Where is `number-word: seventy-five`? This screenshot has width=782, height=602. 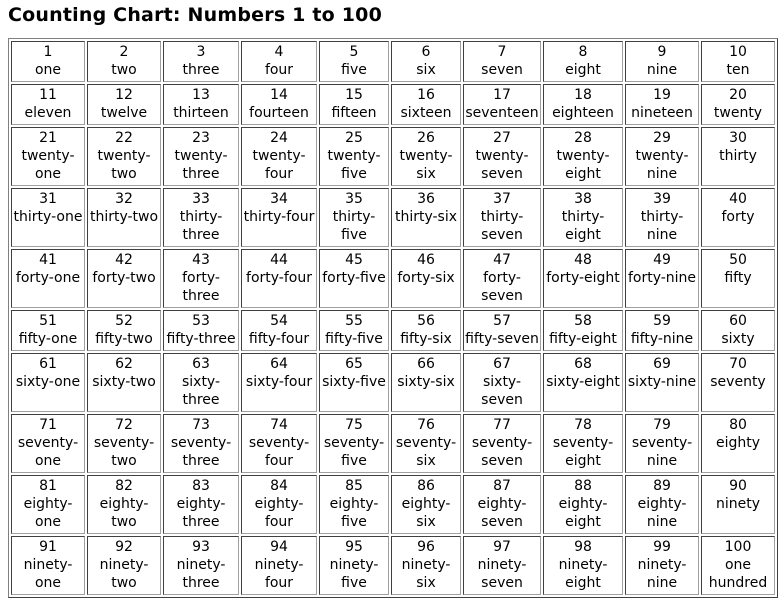 number-word: seventy-five is located at coordinates (354, 452).